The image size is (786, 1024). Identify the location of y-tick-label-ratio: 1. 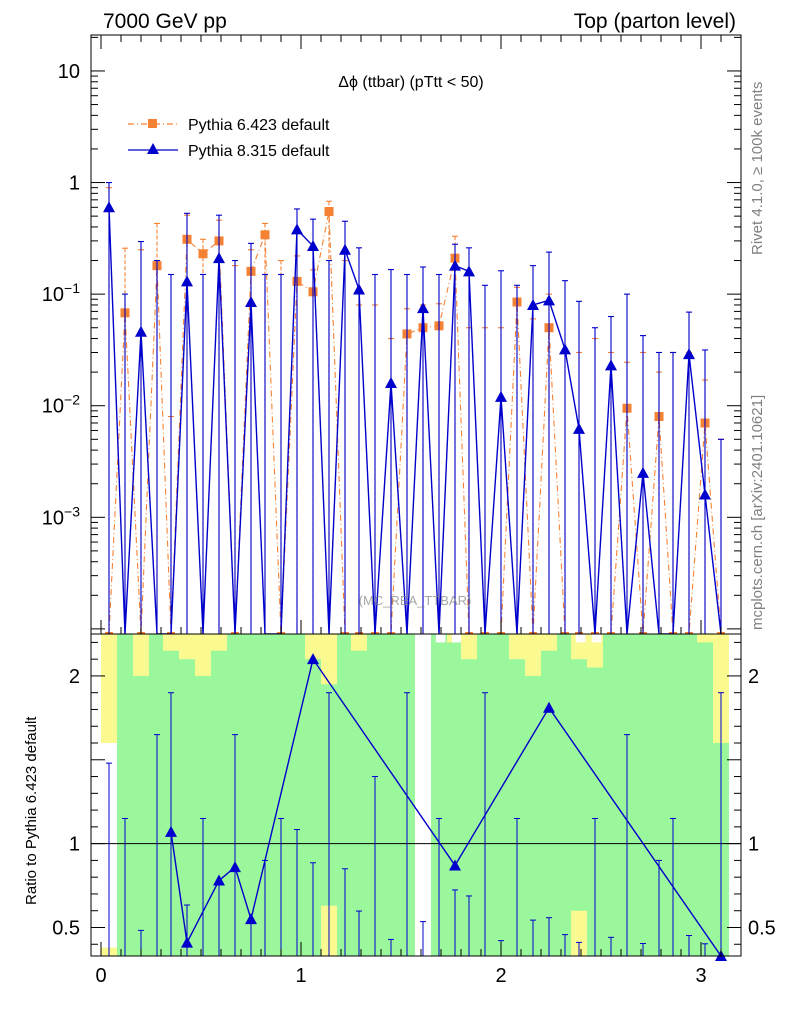
(74, 845).